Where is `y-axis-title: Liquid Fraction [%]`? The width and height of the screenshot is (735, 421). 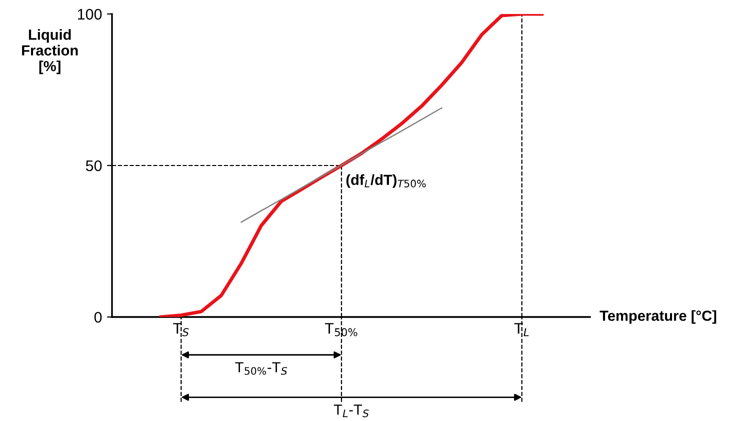 y-axis-title: Liquid Fraction [%] is located at coordinates (50, 51).